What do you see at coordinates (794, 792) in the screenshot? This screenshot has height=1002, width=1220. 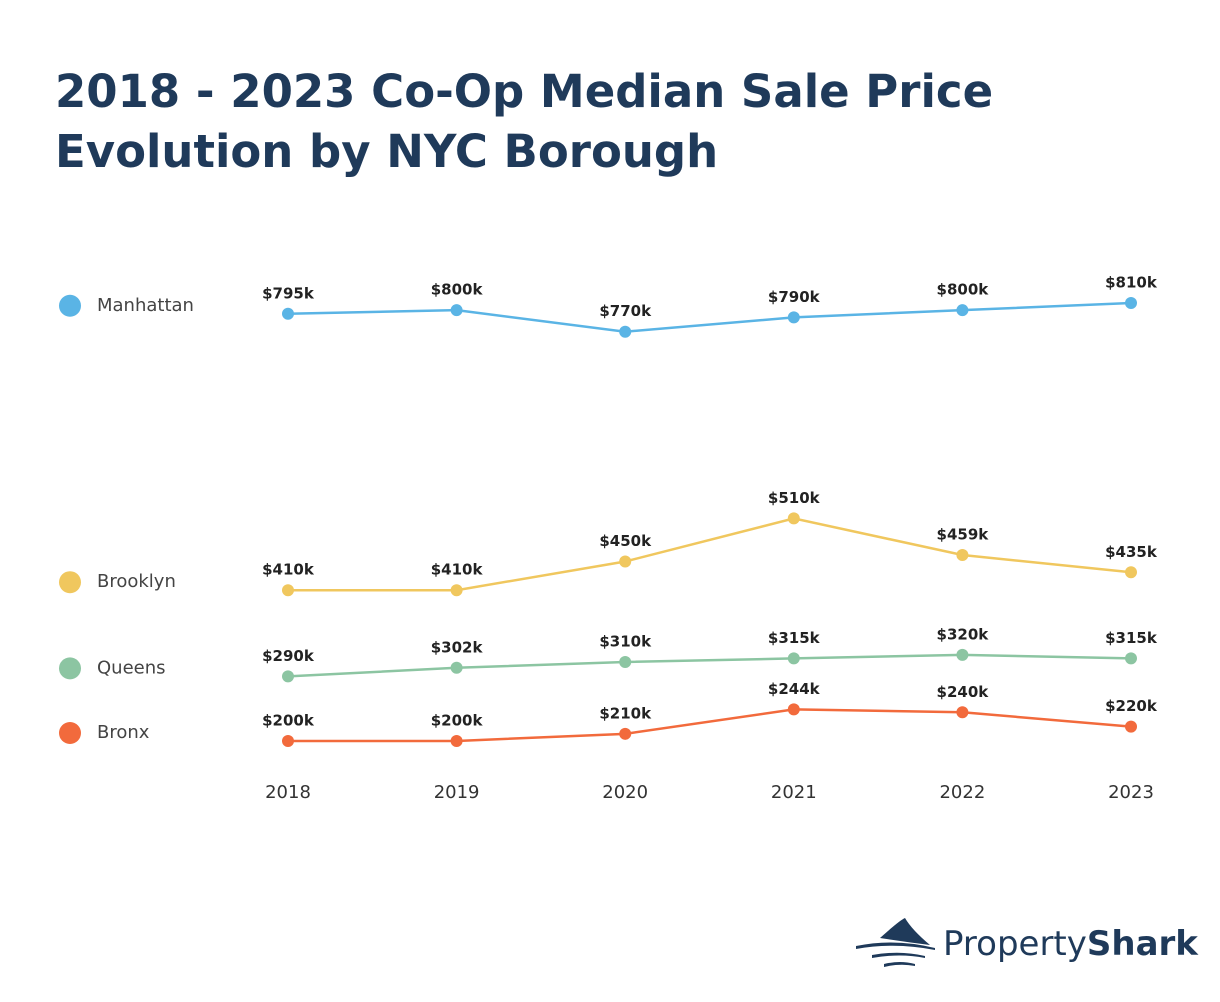 I see `x-tick-label: 2021` at bounding box center [794, 792].